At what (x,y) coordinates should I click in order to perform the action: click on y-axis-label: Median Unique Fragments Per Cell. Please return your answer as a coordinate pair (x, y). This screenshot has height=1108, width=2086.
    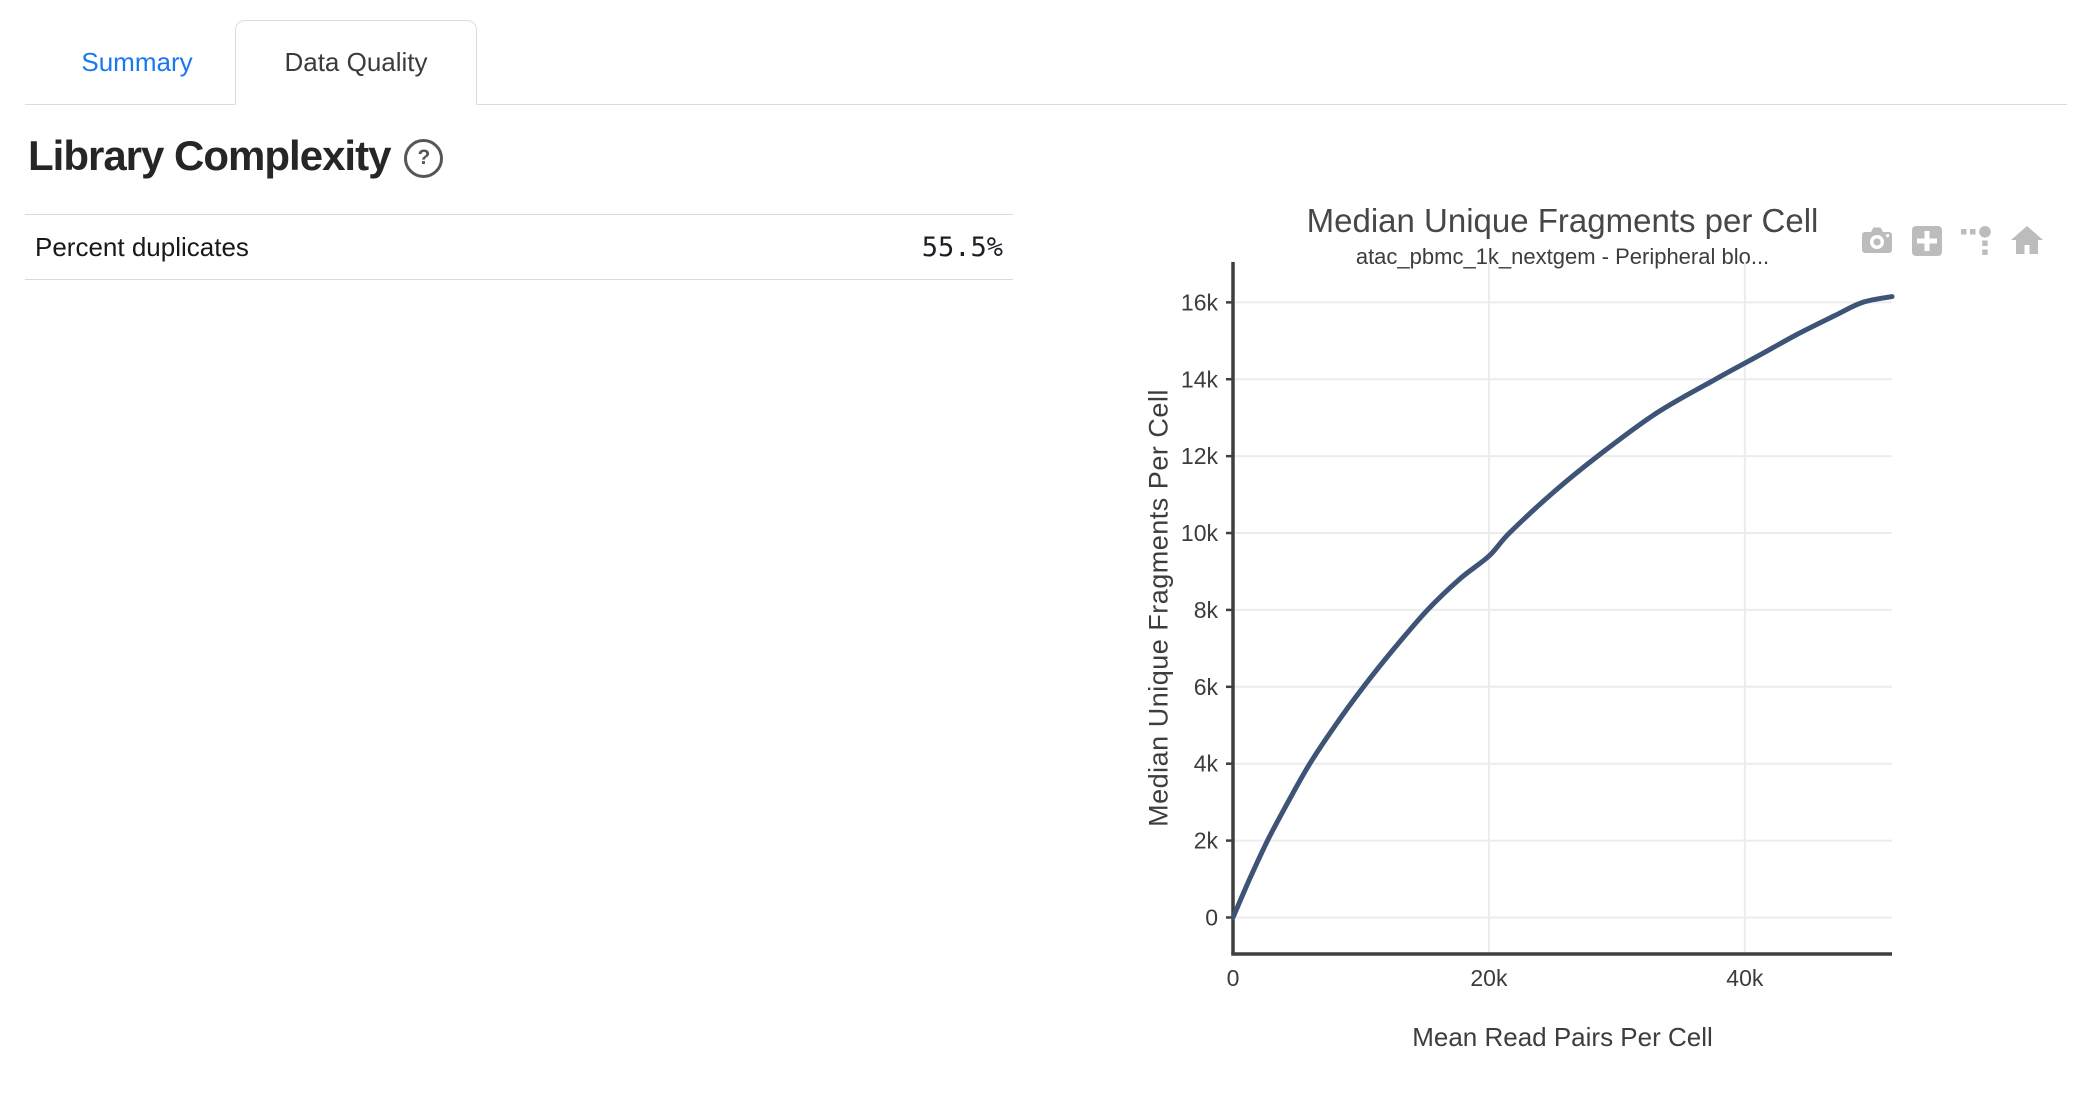
    Looking at the image, I should click on (1158, 608).